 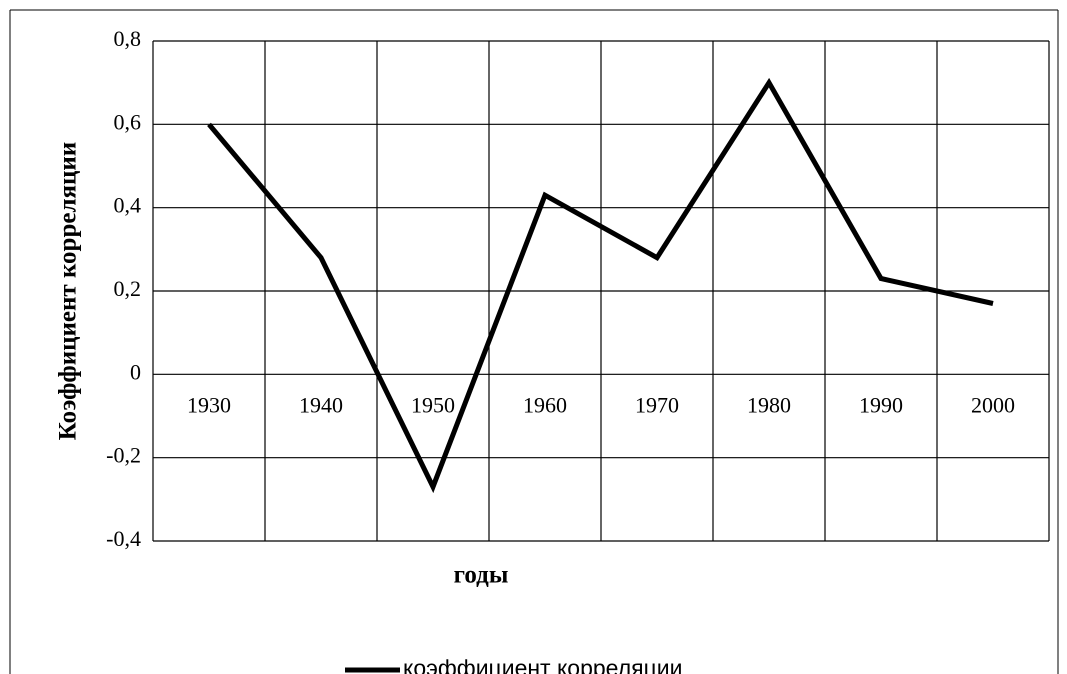 What do you see at coordinates (128, 288) in the screenshot?
I see `y-tick-label: 0,2` at bounding box center [128, 288].